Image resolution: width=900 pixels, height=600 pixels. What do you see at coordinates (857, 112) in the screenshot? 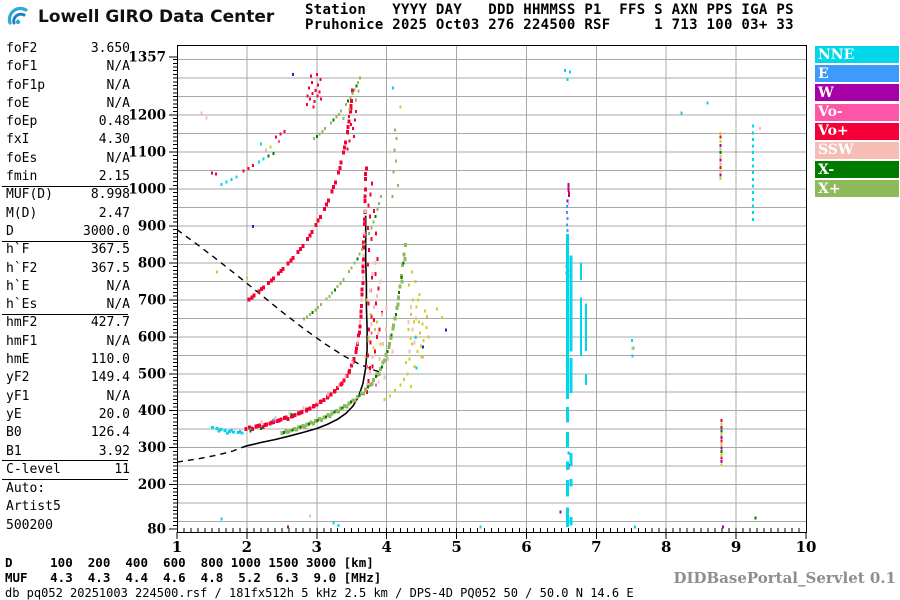
I see `legend-item-vo: Vo-` at bounding box center [857, 112].